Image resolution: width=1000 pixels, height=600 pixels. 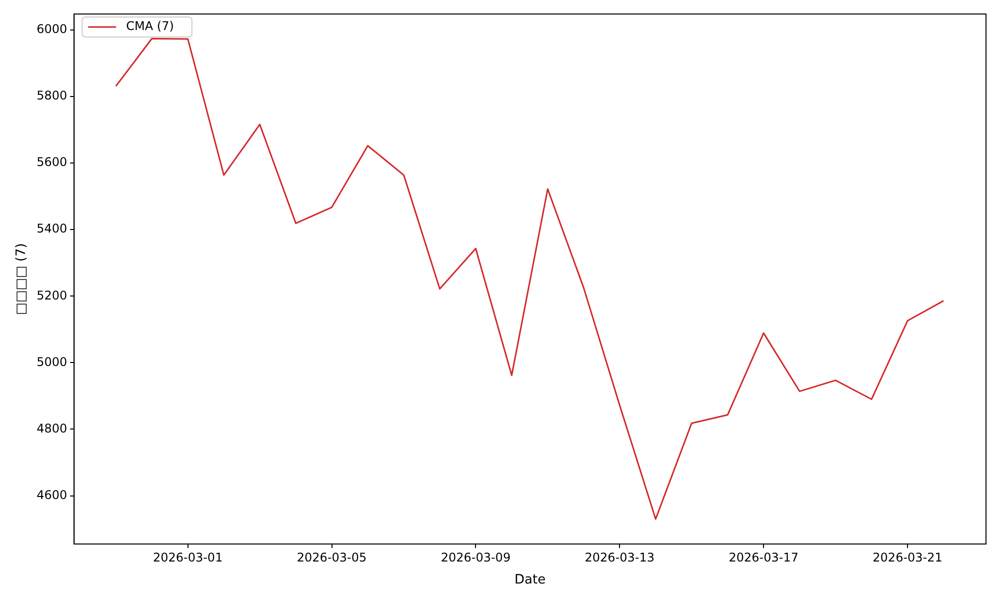 I want to click on x-tick-label: 2026-03-13, so click(x=619, y=557).